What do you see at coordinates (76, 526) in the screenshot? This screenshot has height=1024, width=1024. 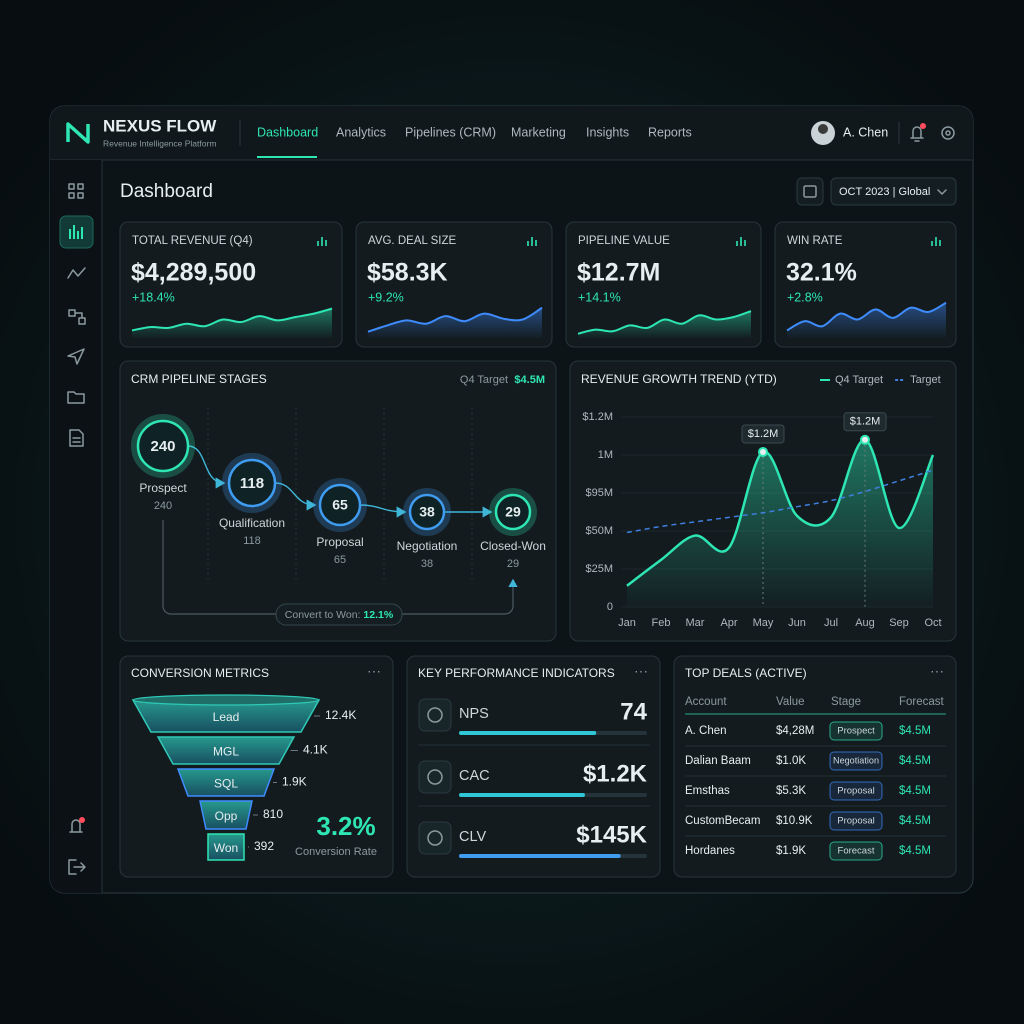 I see `sidebar` at bounding box center [76, 526].